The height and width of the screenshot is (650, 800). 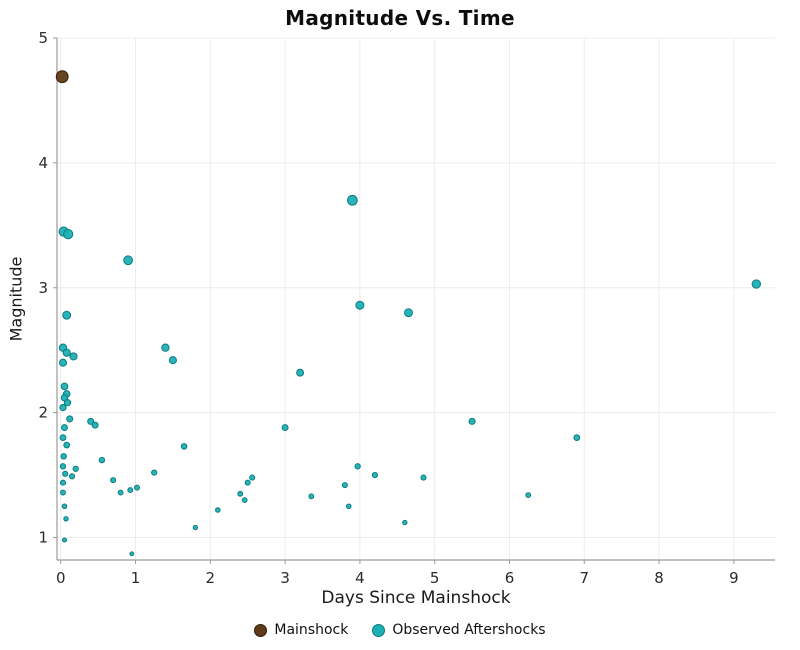 I want to click on x-tick-label: 9, so click(x=734, y=578).